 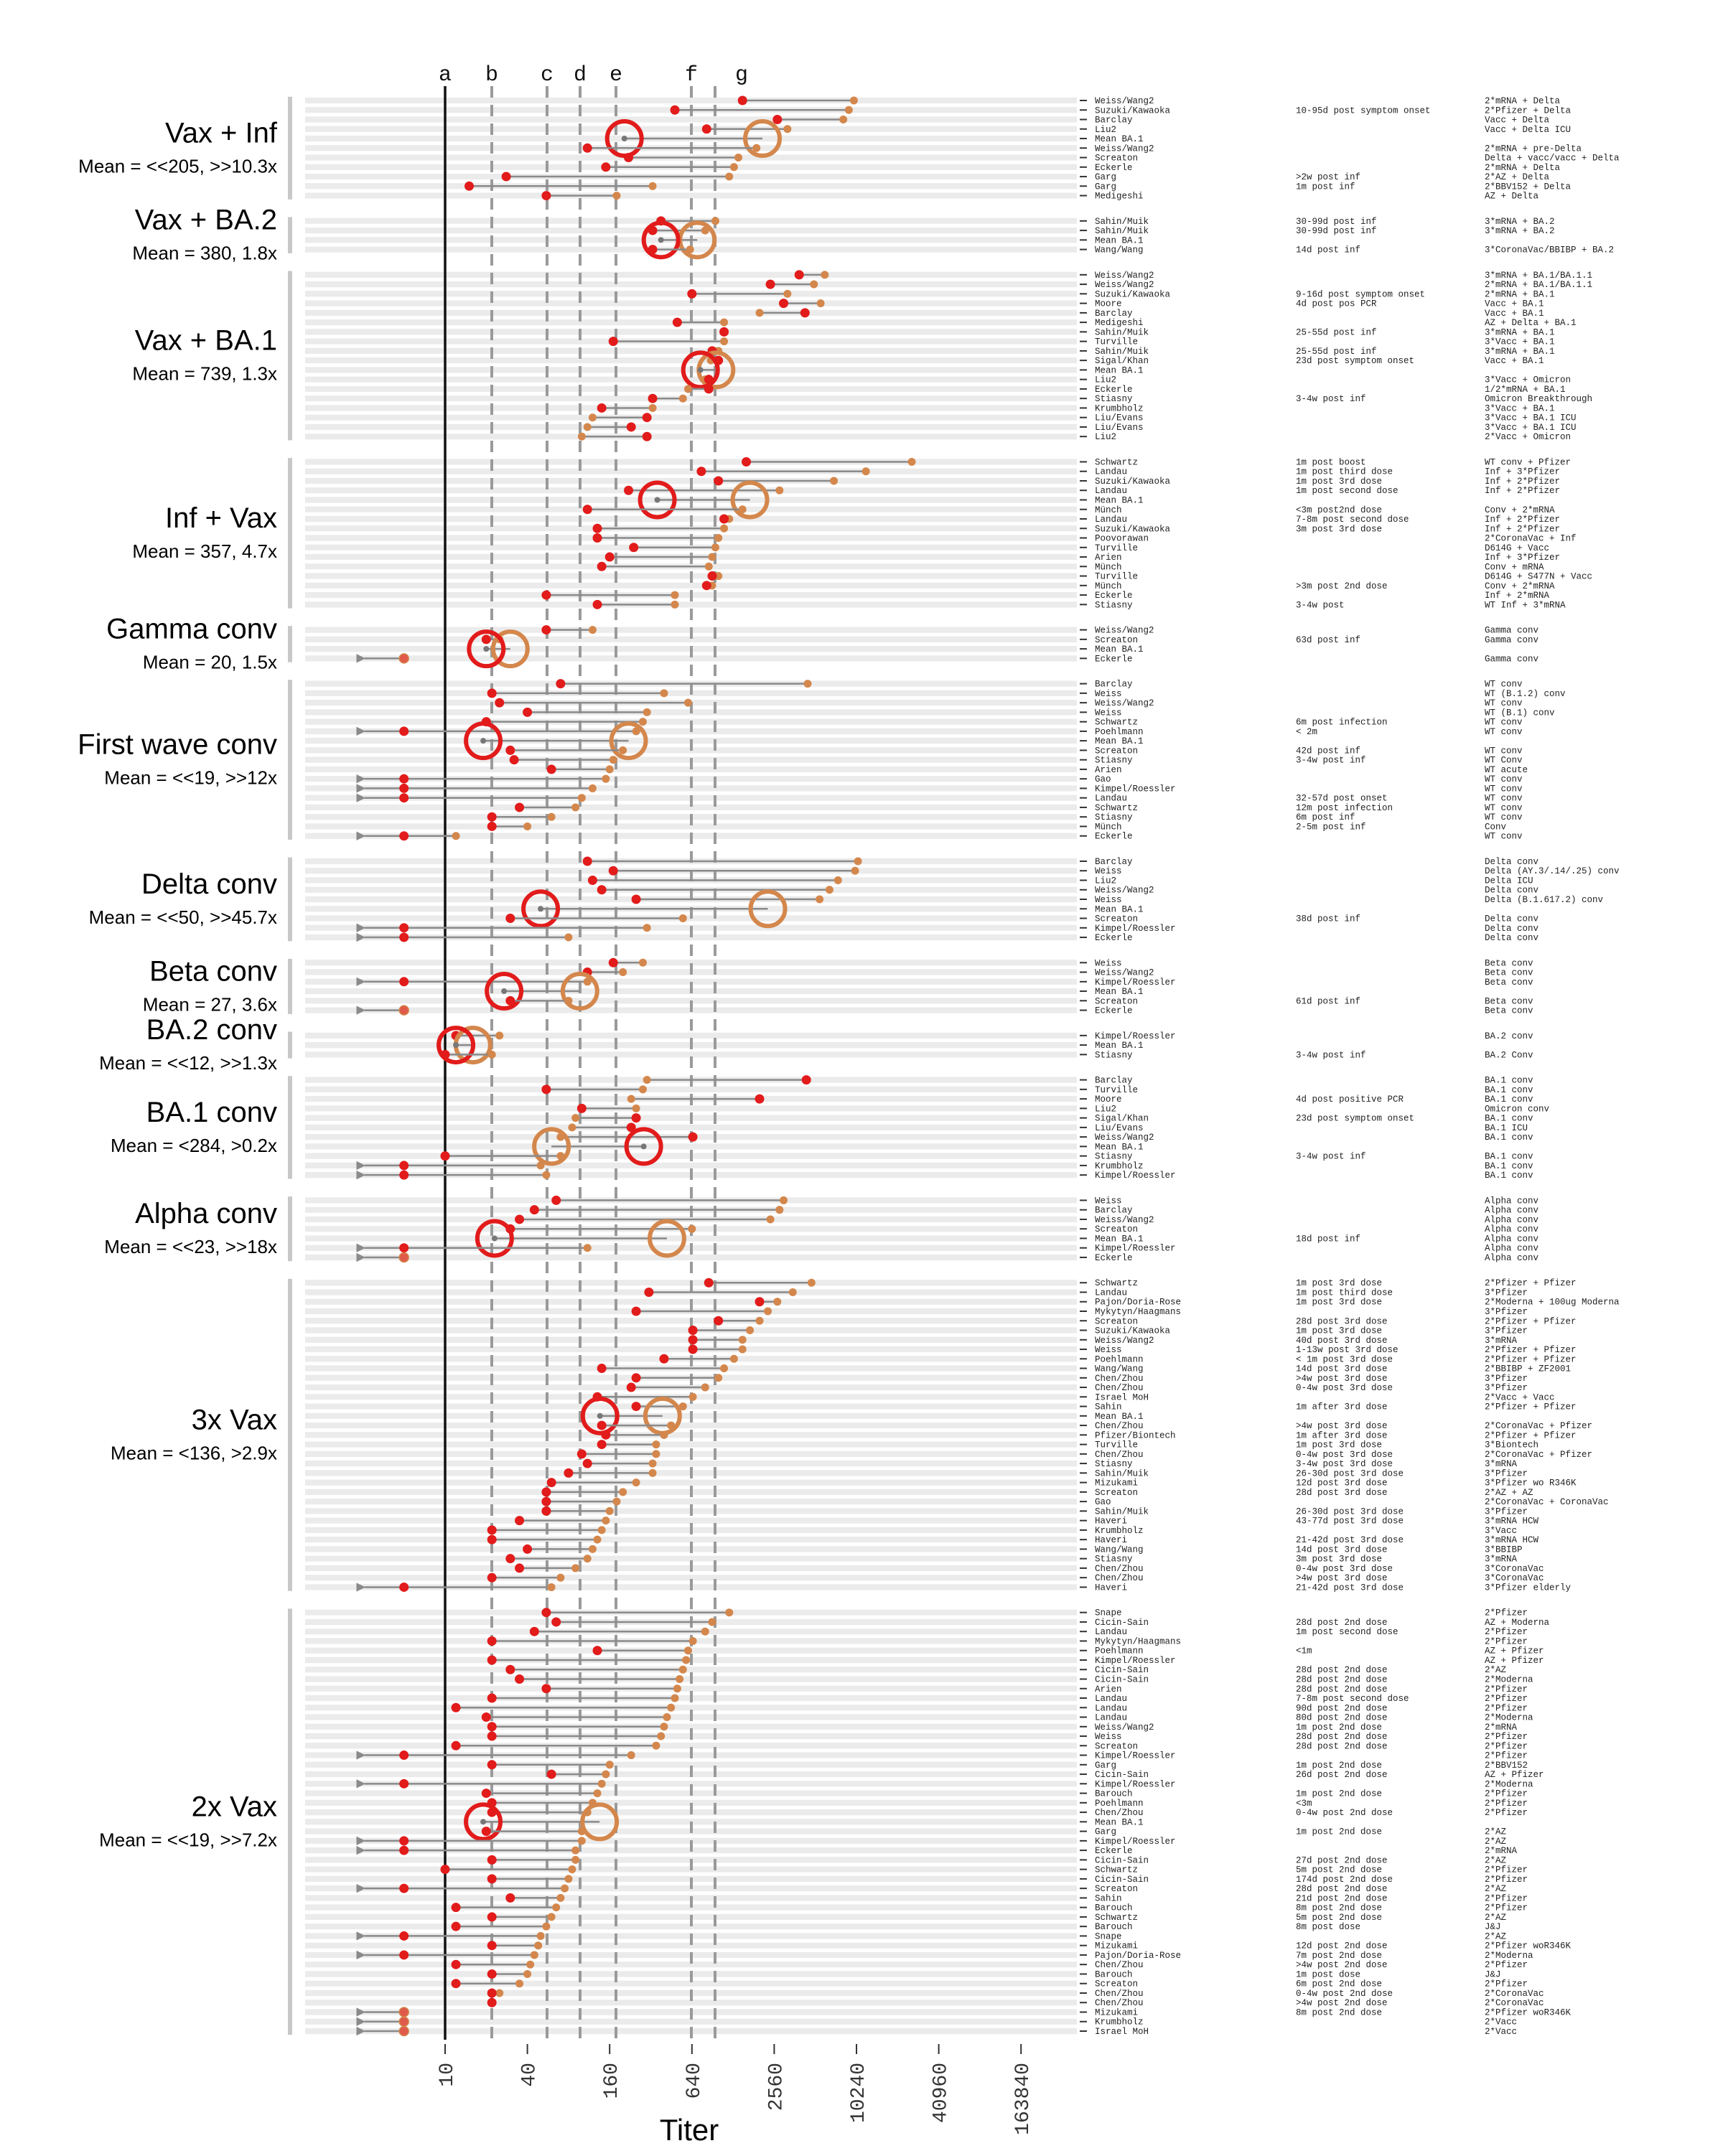 What do you see at coordinates (1517, 121) in the screenshot?
I see `row-vaccine: Vacc + Delta` at bounding box center [1517, 121].